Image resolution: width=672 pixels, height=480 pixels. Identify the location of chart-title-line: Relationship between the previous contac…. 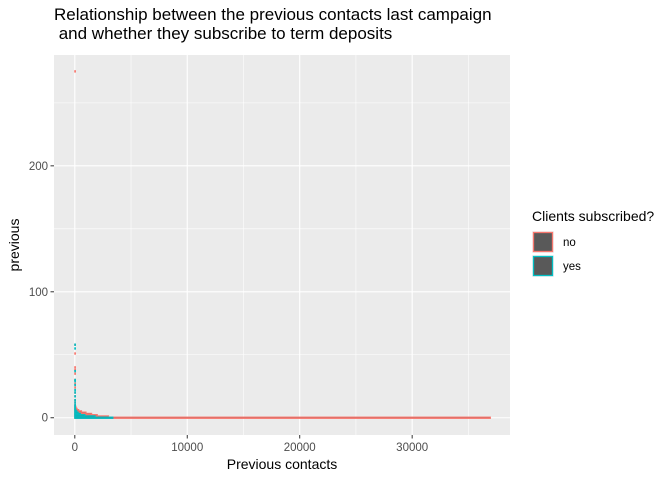
(273, 14).